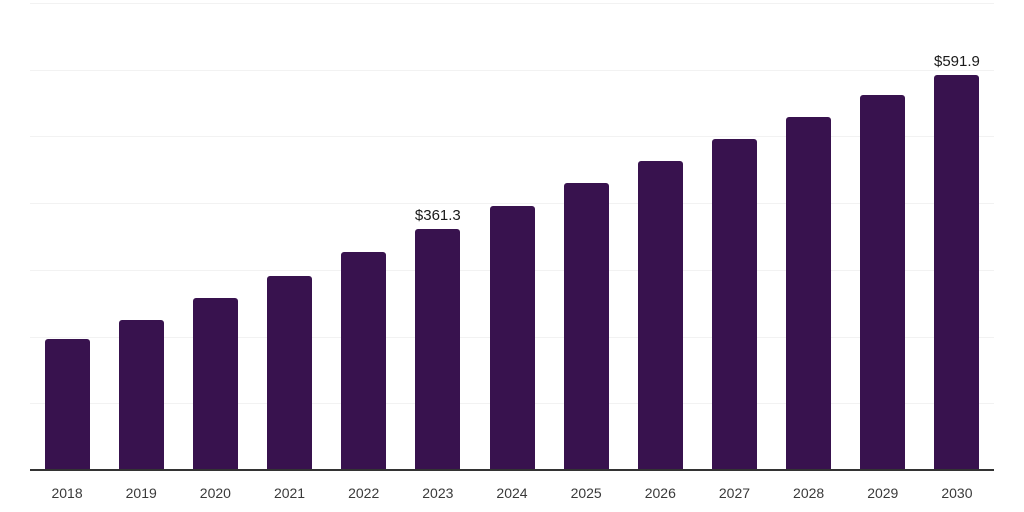  What do you see at coordinates (586, 326) in the screenshot?
I see `bar-2025` at bounding box center [586, 326].